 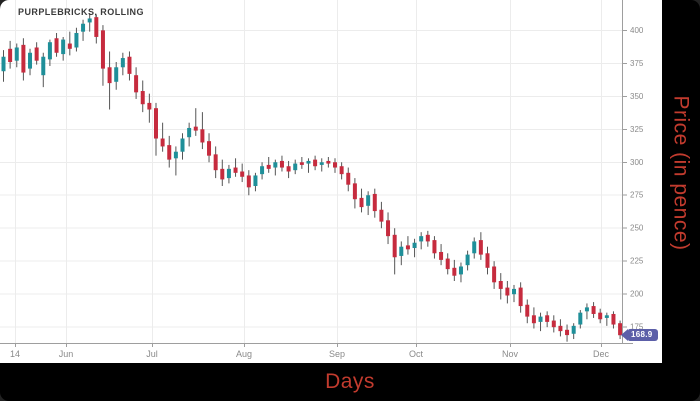 I want to click on last-price-value: 168.9, so click(x=643, y=335).